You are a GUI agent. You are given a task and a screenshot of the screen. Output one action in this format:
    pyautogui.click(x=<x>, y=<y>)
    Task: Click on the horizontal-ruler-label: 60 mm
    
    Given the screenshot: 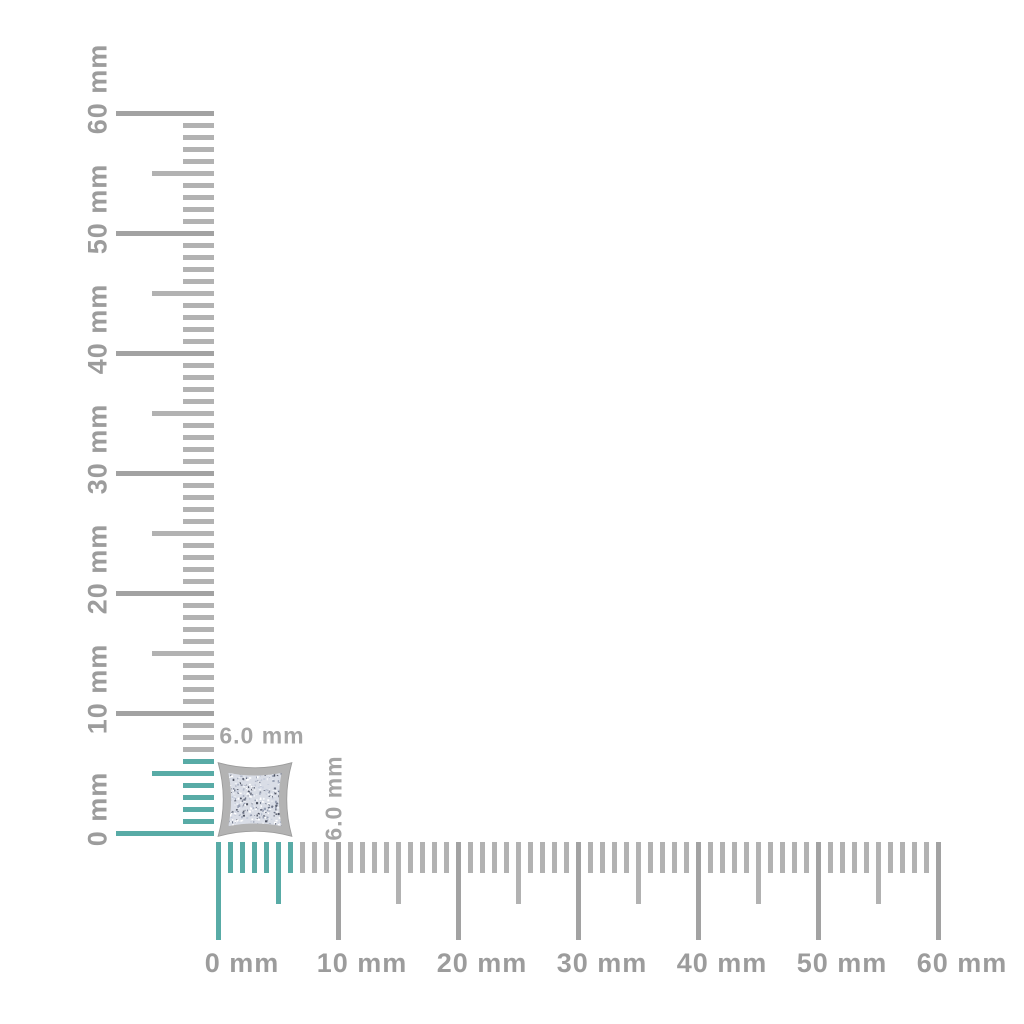 What is the action you would take?
    pyautogui.click(x=962, y=963)
    